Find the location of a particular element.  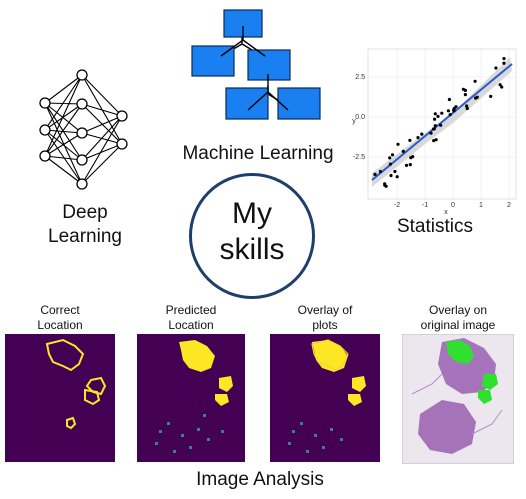

regression-scatter-plot: 2.5 0.0 -2.5 -2 -1 0 1 2 x y is located at coordinates (434, 131).